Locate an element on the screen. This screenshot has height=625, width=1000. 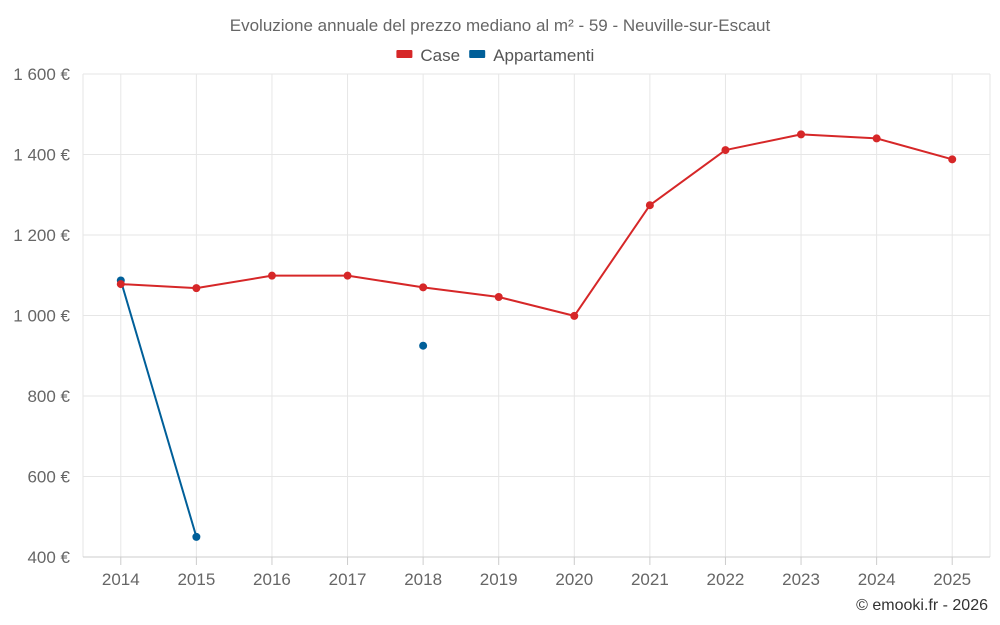
legend-item-appartamenti: Appartamenti is located at coordinates (531, 55).